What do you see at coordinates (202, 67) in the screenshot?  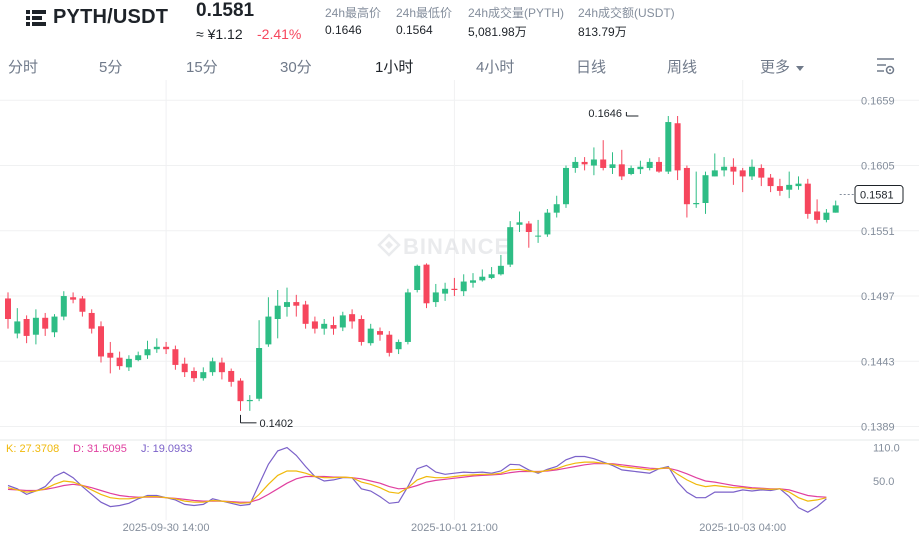 I see `tab-15m: 15分` at bounding box center [202, 67].